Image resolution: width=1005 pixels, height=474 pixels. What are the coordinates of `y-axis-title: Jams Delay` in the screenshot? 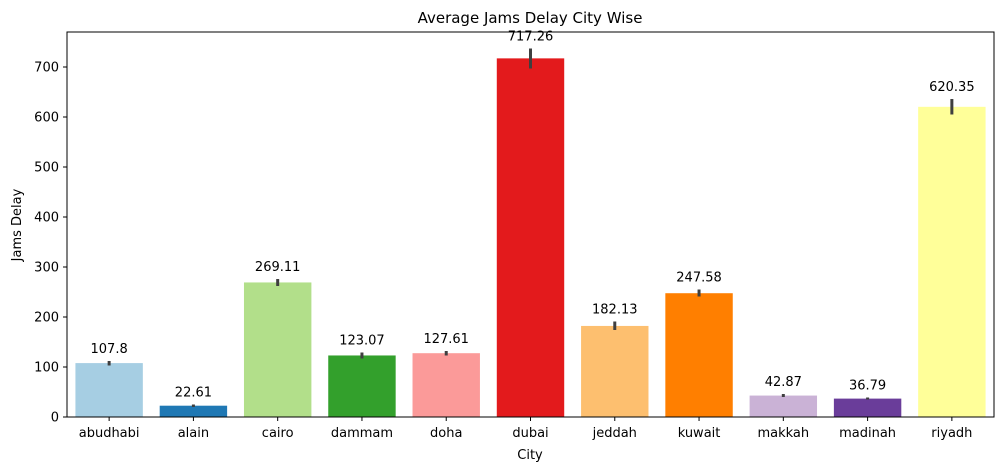 It's located at (17, 225).